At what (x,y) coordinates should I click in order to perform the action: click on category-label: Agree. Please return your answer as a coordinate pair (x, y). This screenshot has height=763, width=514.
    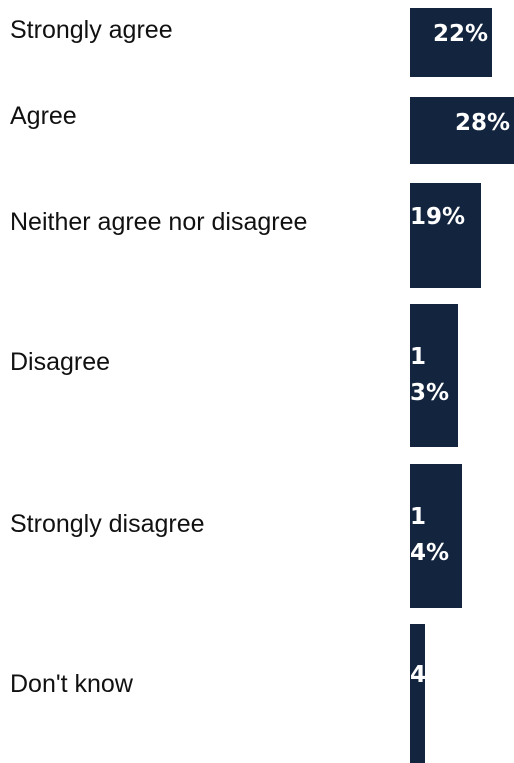
    Looking at the image, I should click on (43, 116).